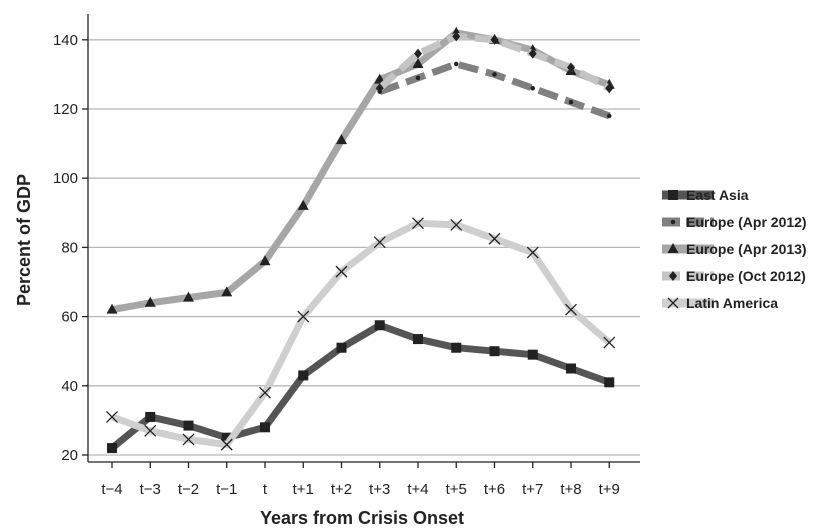 The image size is (825, 529). I want to click on y-tick-label: 100, so click(65, 178).